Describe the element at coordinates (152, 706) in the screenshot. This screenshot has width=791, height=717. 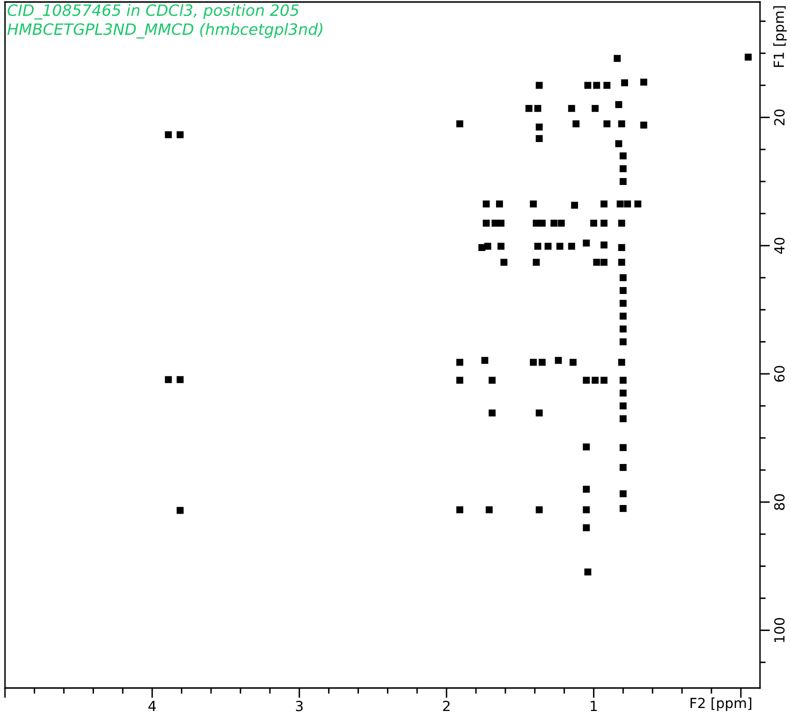
I see `x-tick-label: 4` at that location.